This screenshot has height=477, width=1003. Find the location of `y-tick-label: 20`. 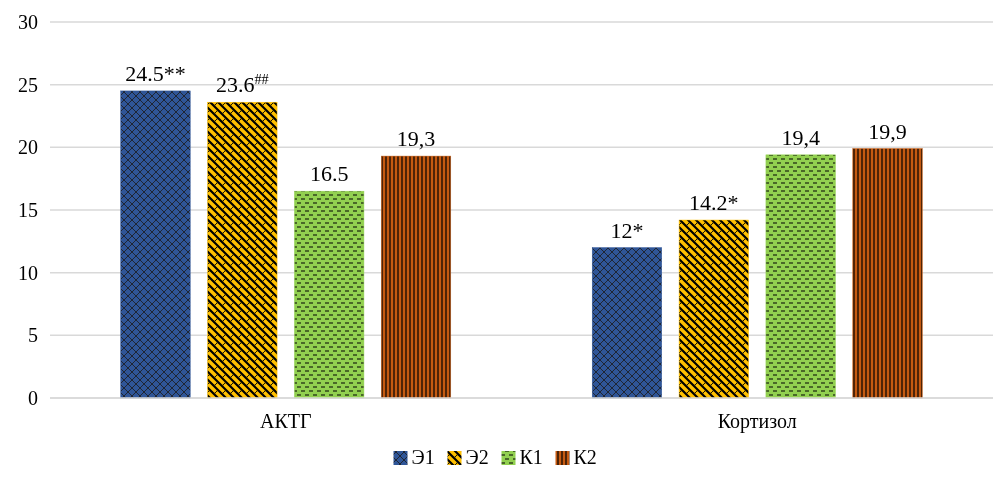

y-tick-label: 20 is located at coordinates (28, 147).